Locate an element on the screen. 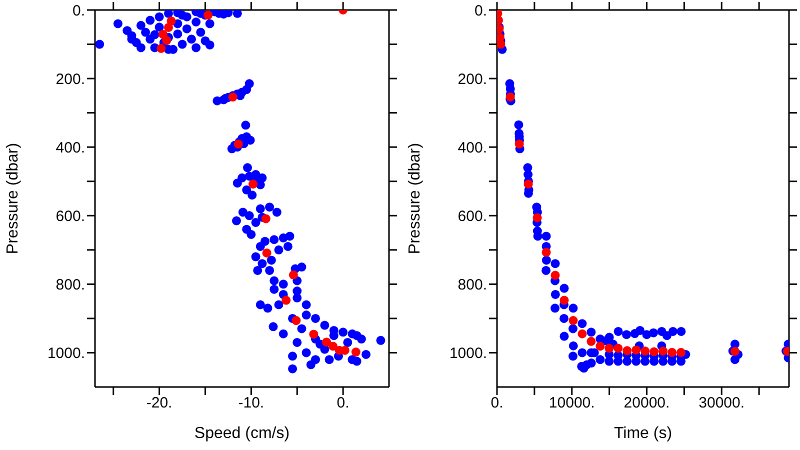 The height and width of the screenshot is (450, 800). x-tick-label: -20. is located at coordinates (159, 403).